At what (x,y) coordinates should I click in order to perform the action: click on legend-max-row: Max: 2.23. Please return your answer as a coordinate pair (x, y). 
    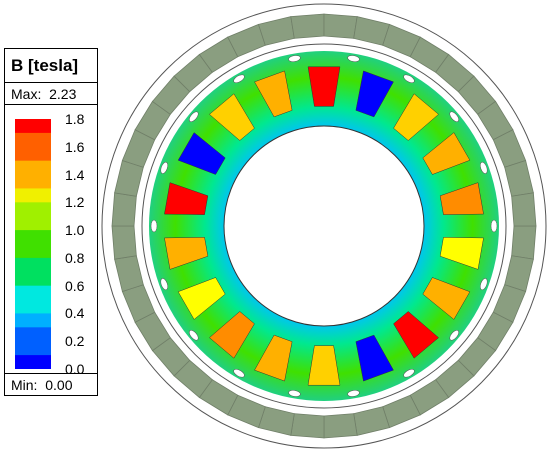
    Looking at the image, I should click on (51, 94).